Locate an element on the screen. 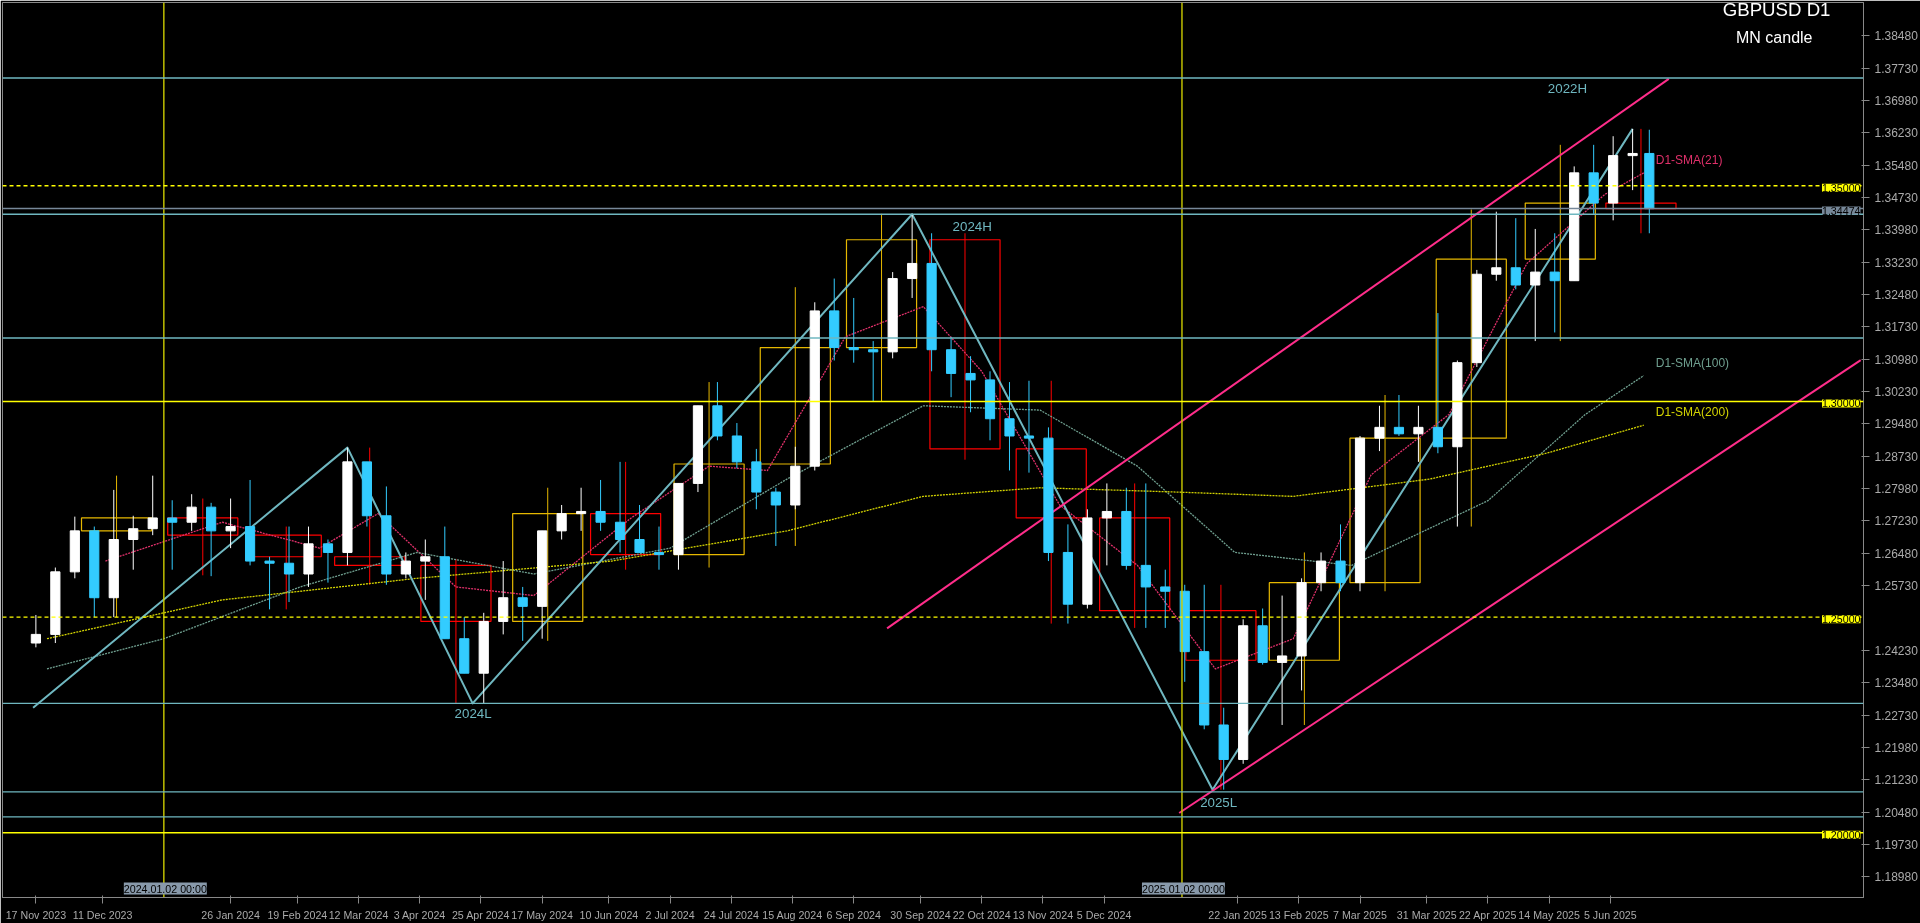  y-tick-label: 1.26480 is located at coordinates (1896, 553).